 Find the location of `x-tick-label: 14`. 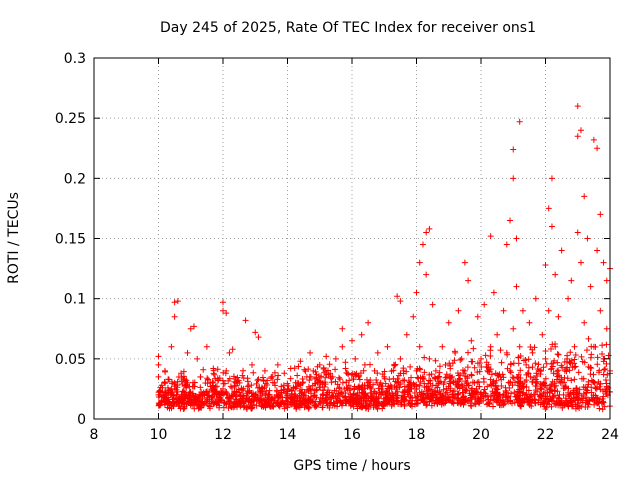

x-tick-label: 14 is located at coordinates (288, 435).